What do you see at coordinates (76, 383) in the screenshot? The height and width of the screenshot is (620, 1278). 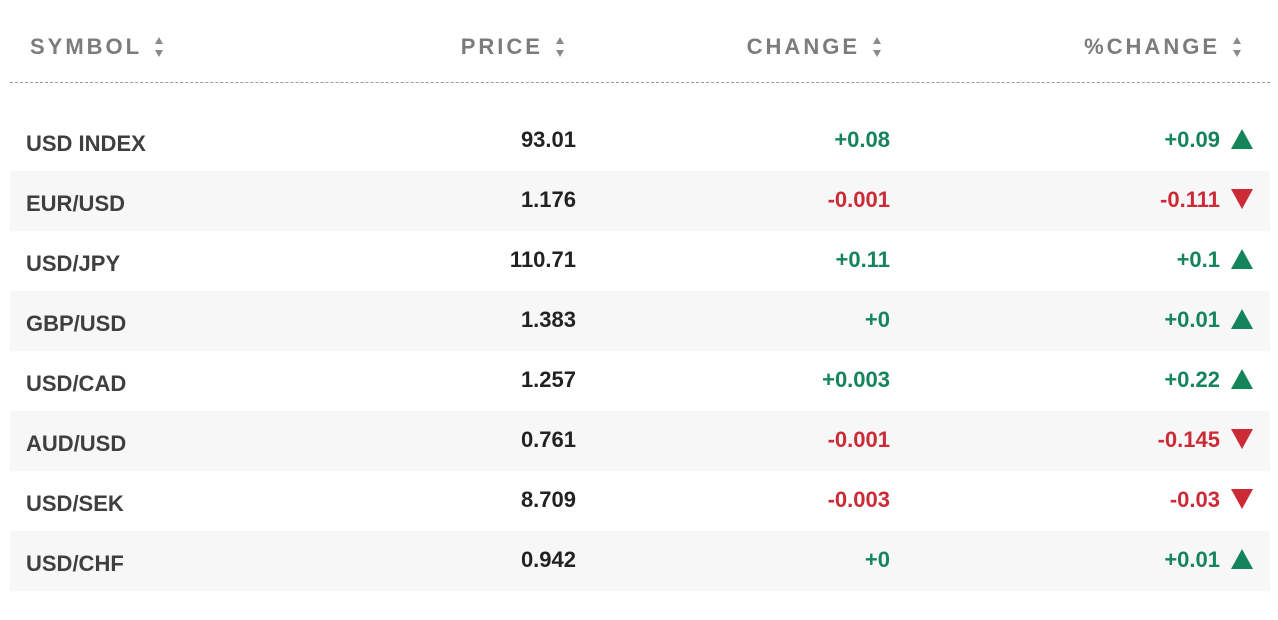 I see `symbol-cell: USD/CAD` at bounding box center [76, 383].